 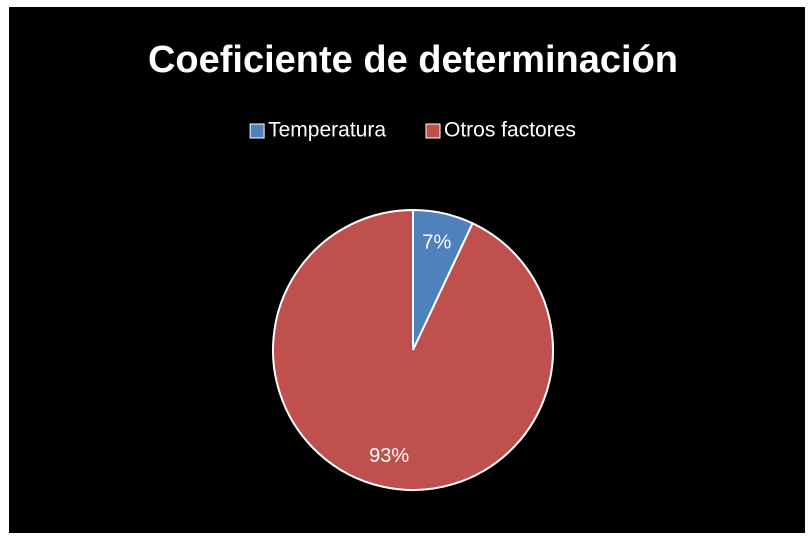 What do you see at coordinates (436, 243) in the screenshot?
I see `data-label: 7%` at bounding box center [436, 243].